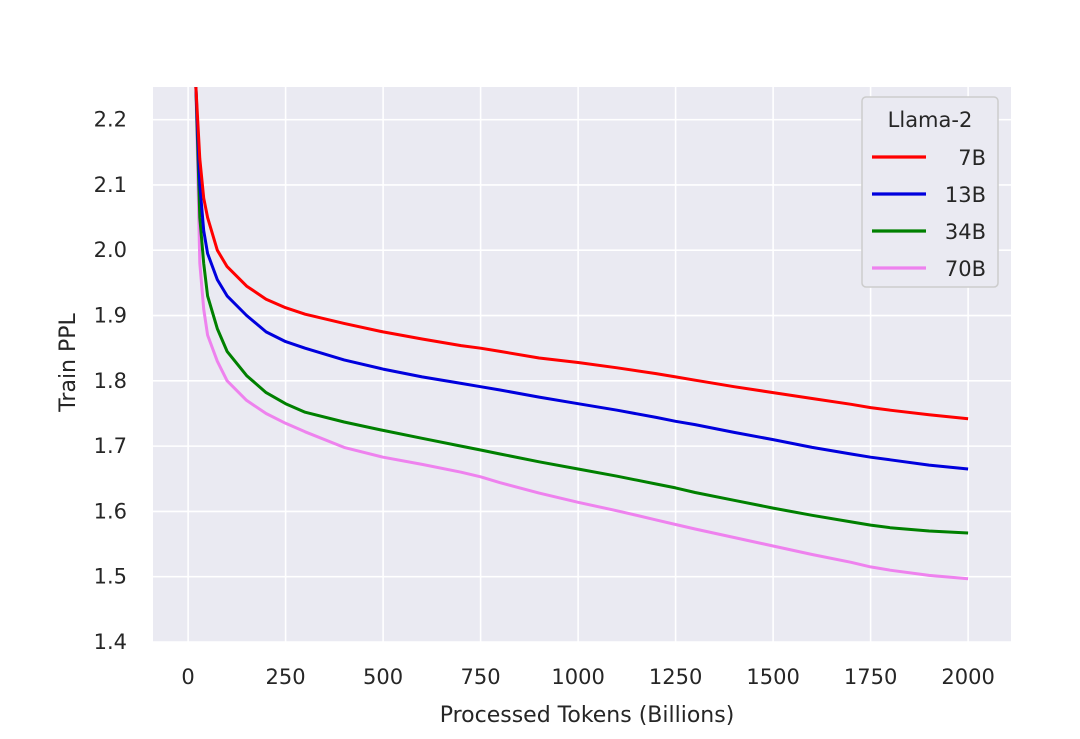 The image size is (1080, 739). What do you see at coordinates (870, 677) in the screenshot?
I see `x-tick-label-7: 1750` at bounding box center [870, 677].